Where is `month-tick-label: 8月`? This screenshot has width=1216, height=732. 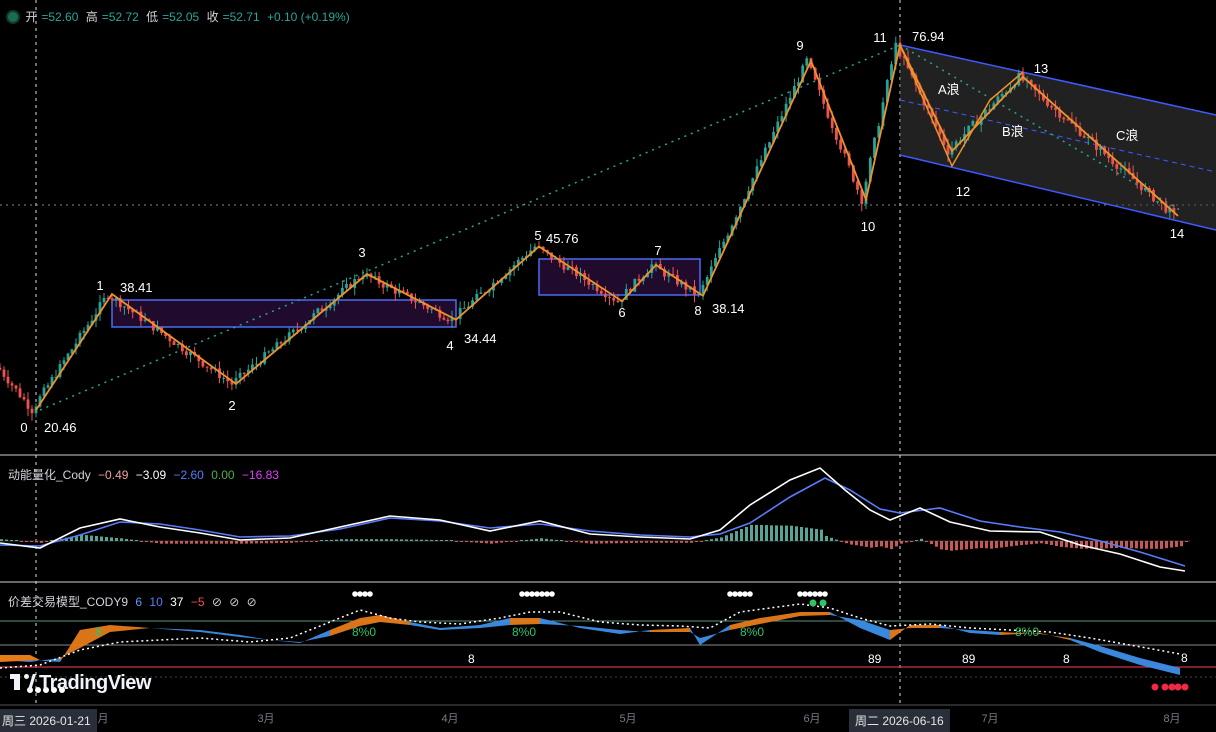
month-tick-label: 8月 is located at coordinates (1171, 719).